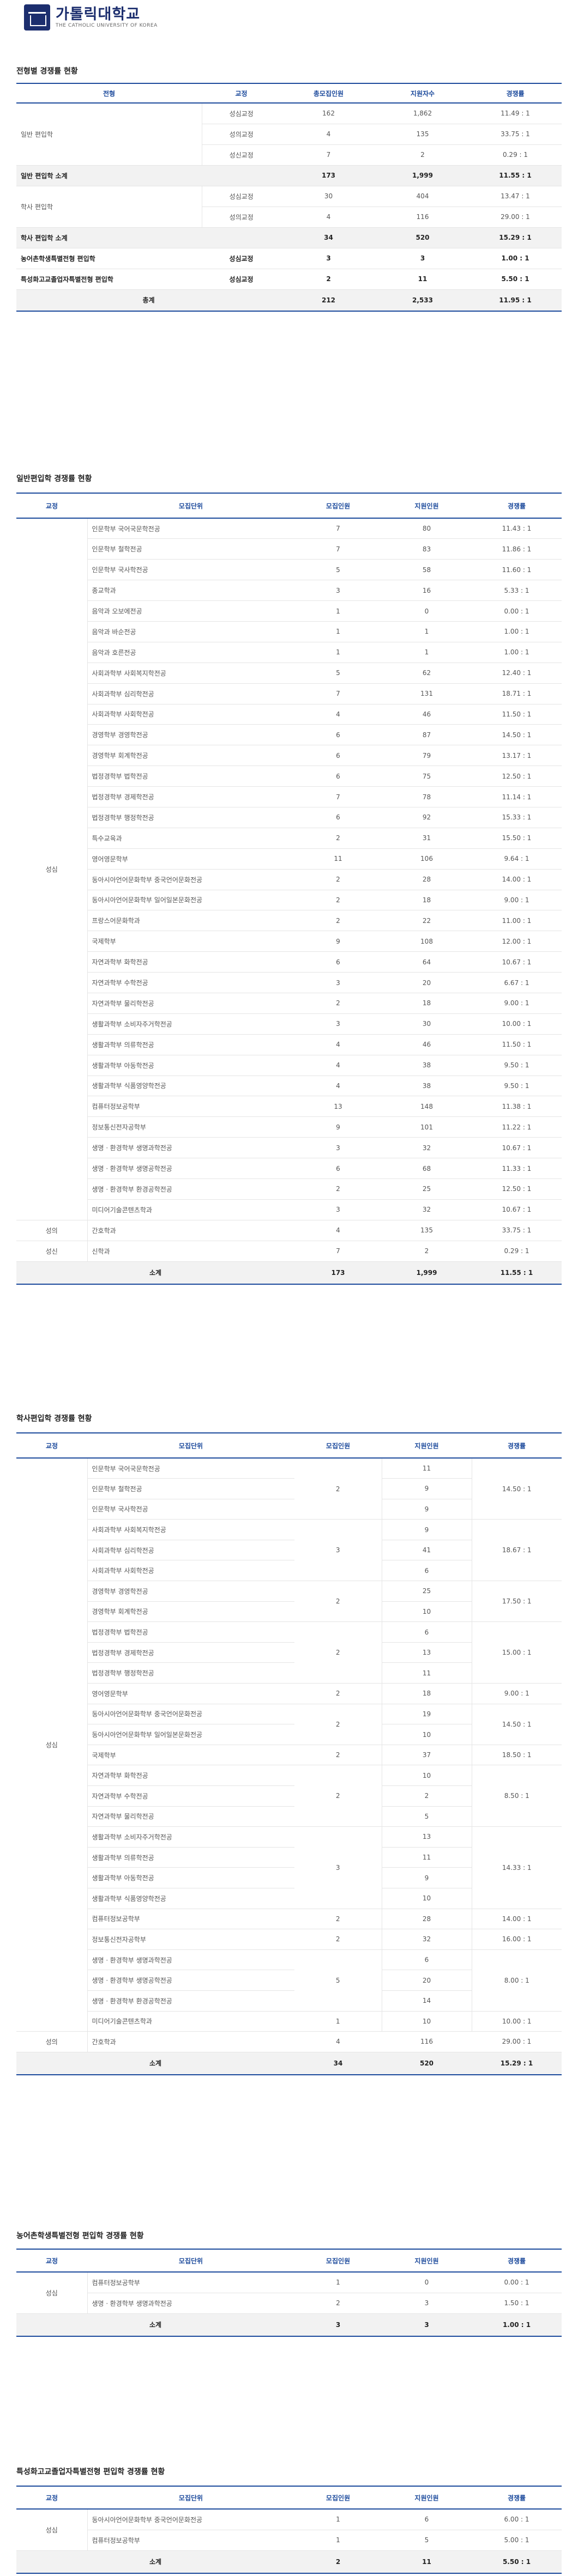 This screenshot has width=578, height=2576. What do you see at coordinates (517, 982) in the screenshot?
I see `ratio-value: 6.67 : 1` at bounding box center [517, 982].